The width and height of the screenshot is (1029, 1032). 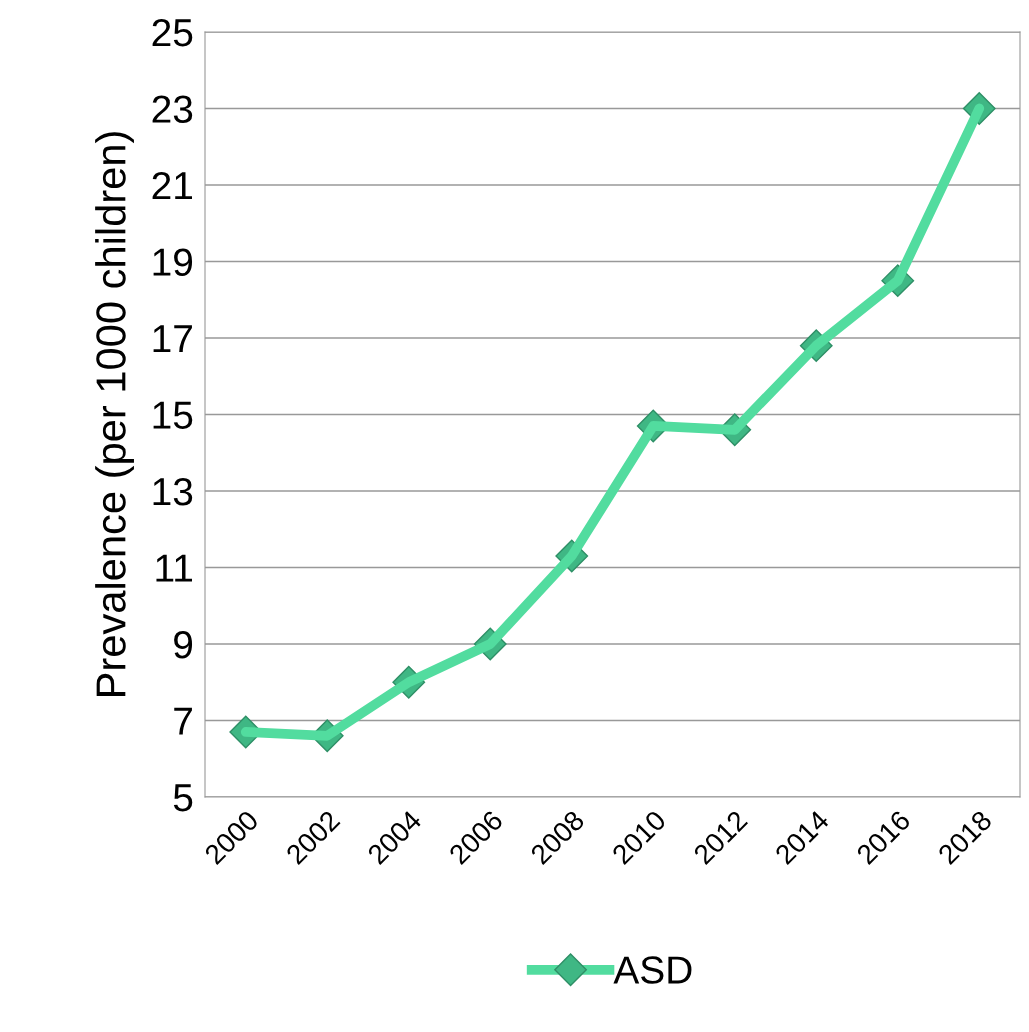 I want to click on y-tick-label: 13, so click(x=173, y=491).